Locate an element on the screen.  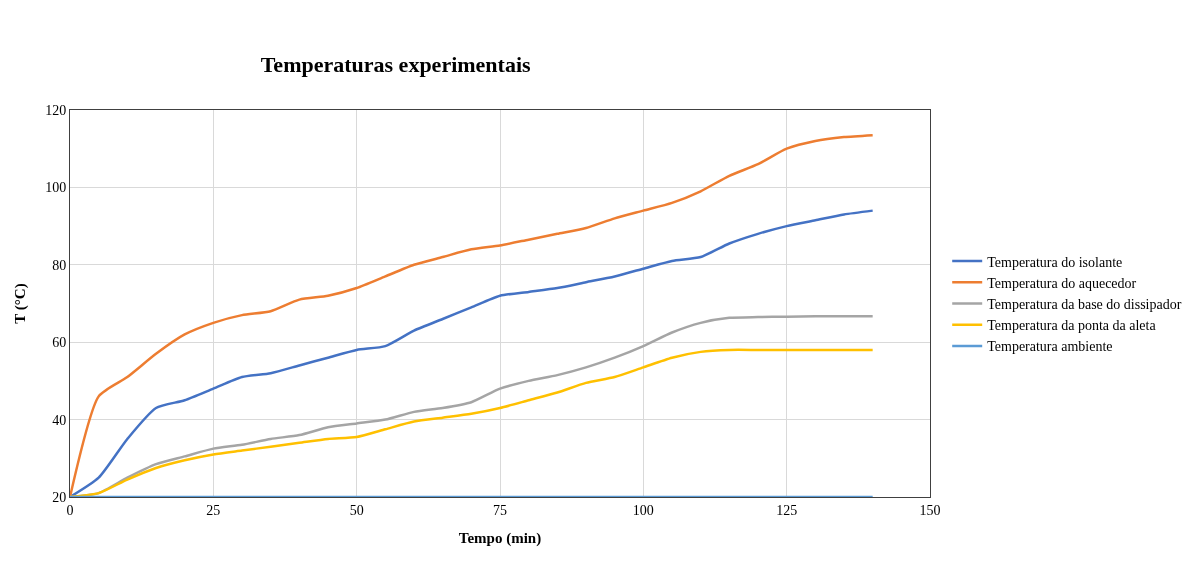
legend-label: Temperatura ambiente is located at coordinates (1050, 347).